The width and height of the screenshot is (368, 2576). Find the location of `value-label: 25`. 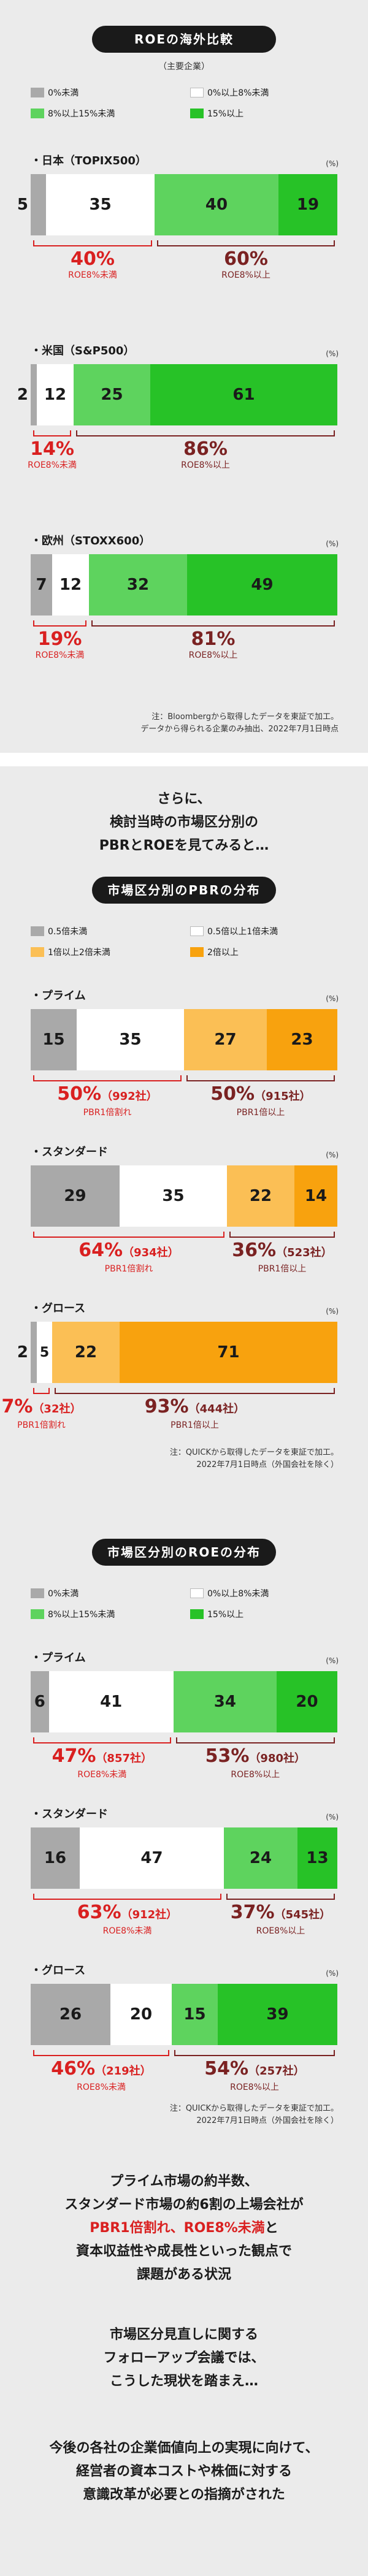

value-label: 25 is located at coordinates (112, 395).